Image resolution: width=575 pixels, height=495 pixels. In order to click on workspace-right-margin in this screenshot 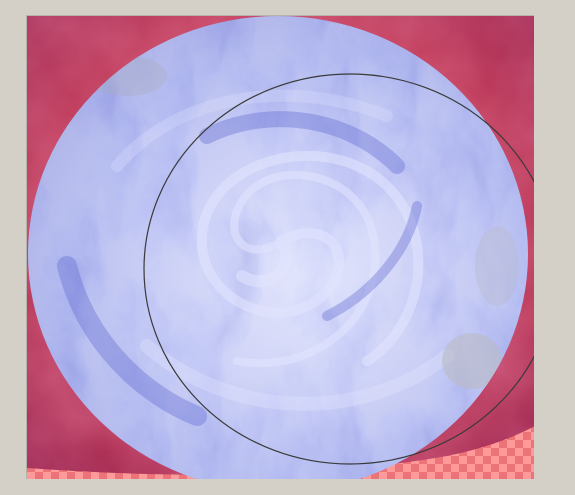, I will do `click(554, 247)`.